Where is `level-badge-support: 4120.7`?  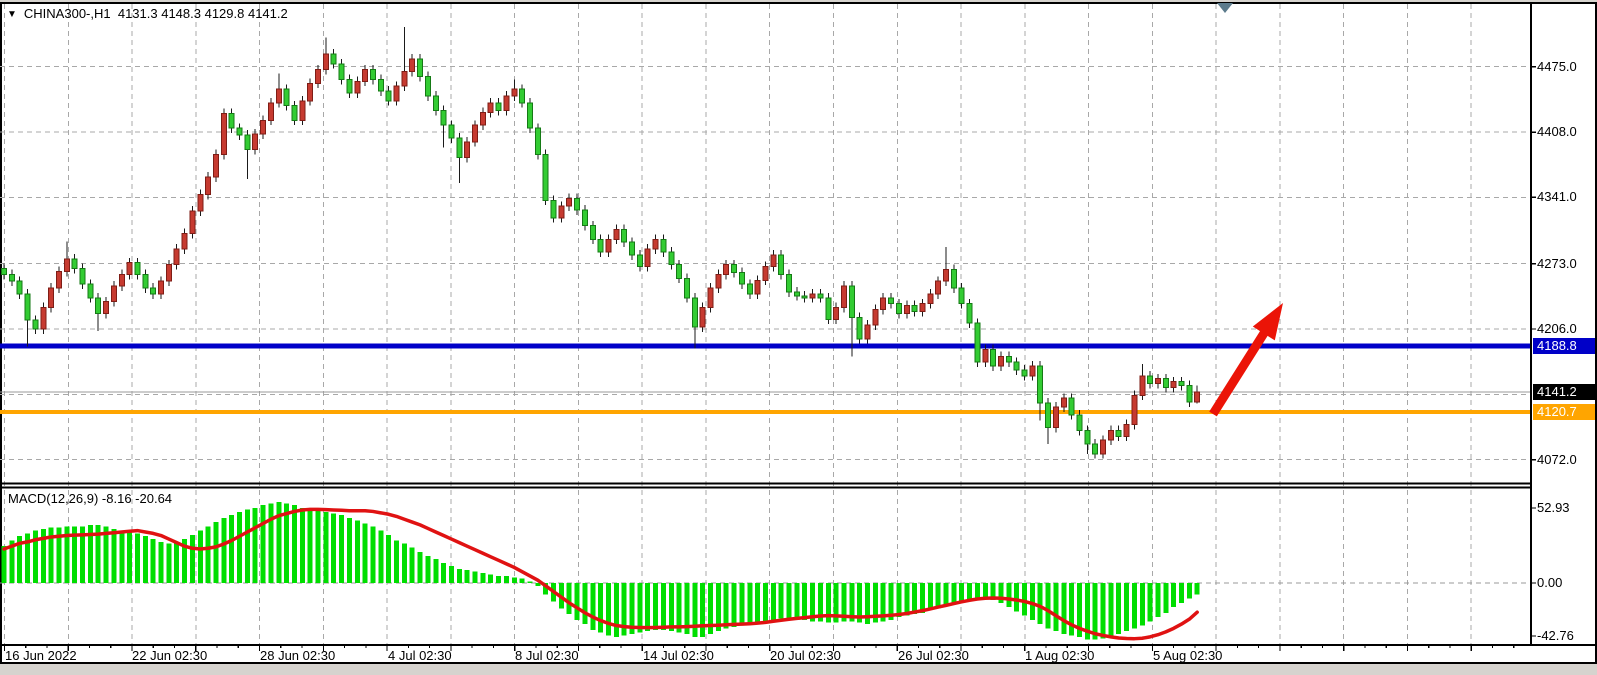
level-badge-support: 4120.7 is located at coordinates (1564, 412).